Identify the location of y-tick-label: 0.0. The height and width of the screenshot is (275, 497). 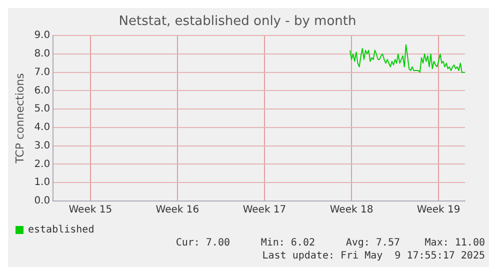
(42, 201).